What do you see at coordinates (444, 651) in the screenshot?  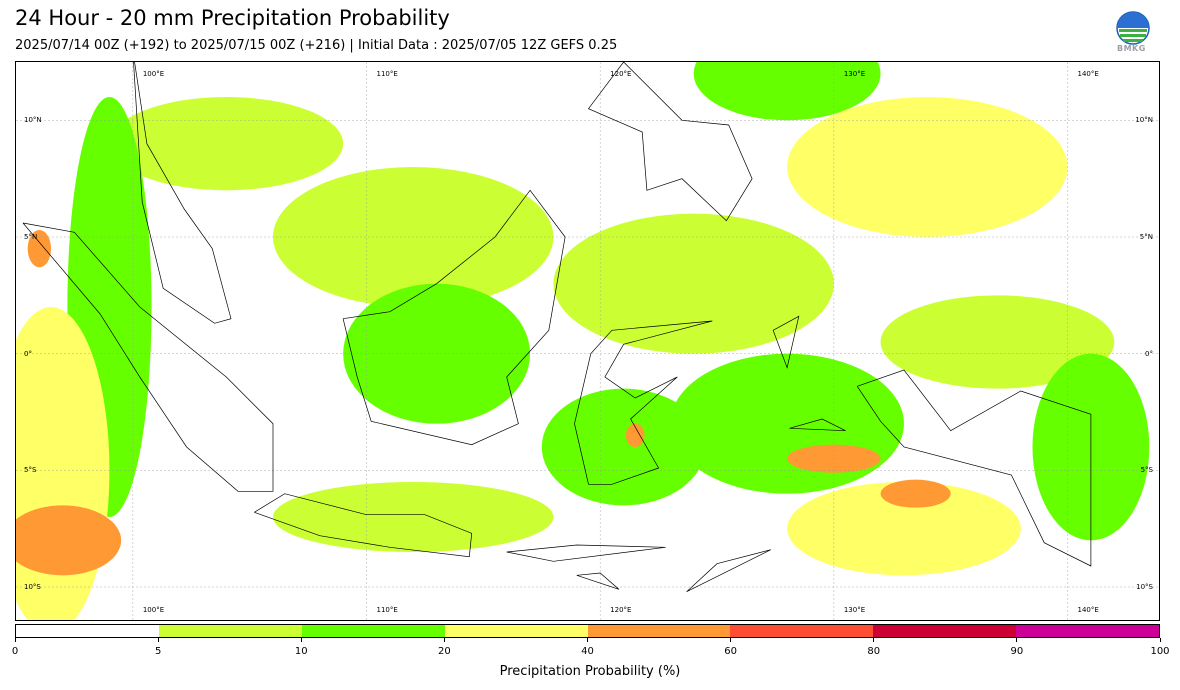 I see `colorbar-tick-label: 20` at bounding box center [444, 651].